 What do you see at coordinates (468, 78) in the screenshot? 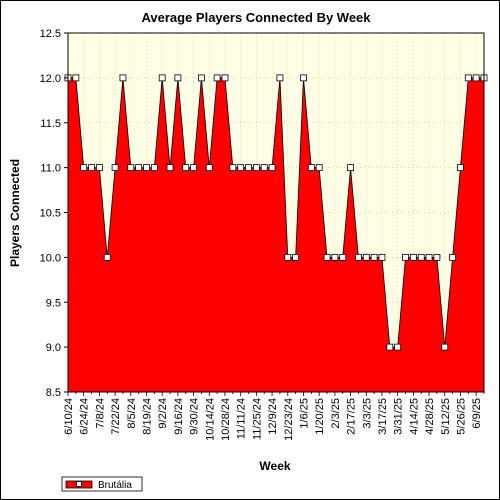
I see `data-point-6/2/25` at bounding box center [468, 78].